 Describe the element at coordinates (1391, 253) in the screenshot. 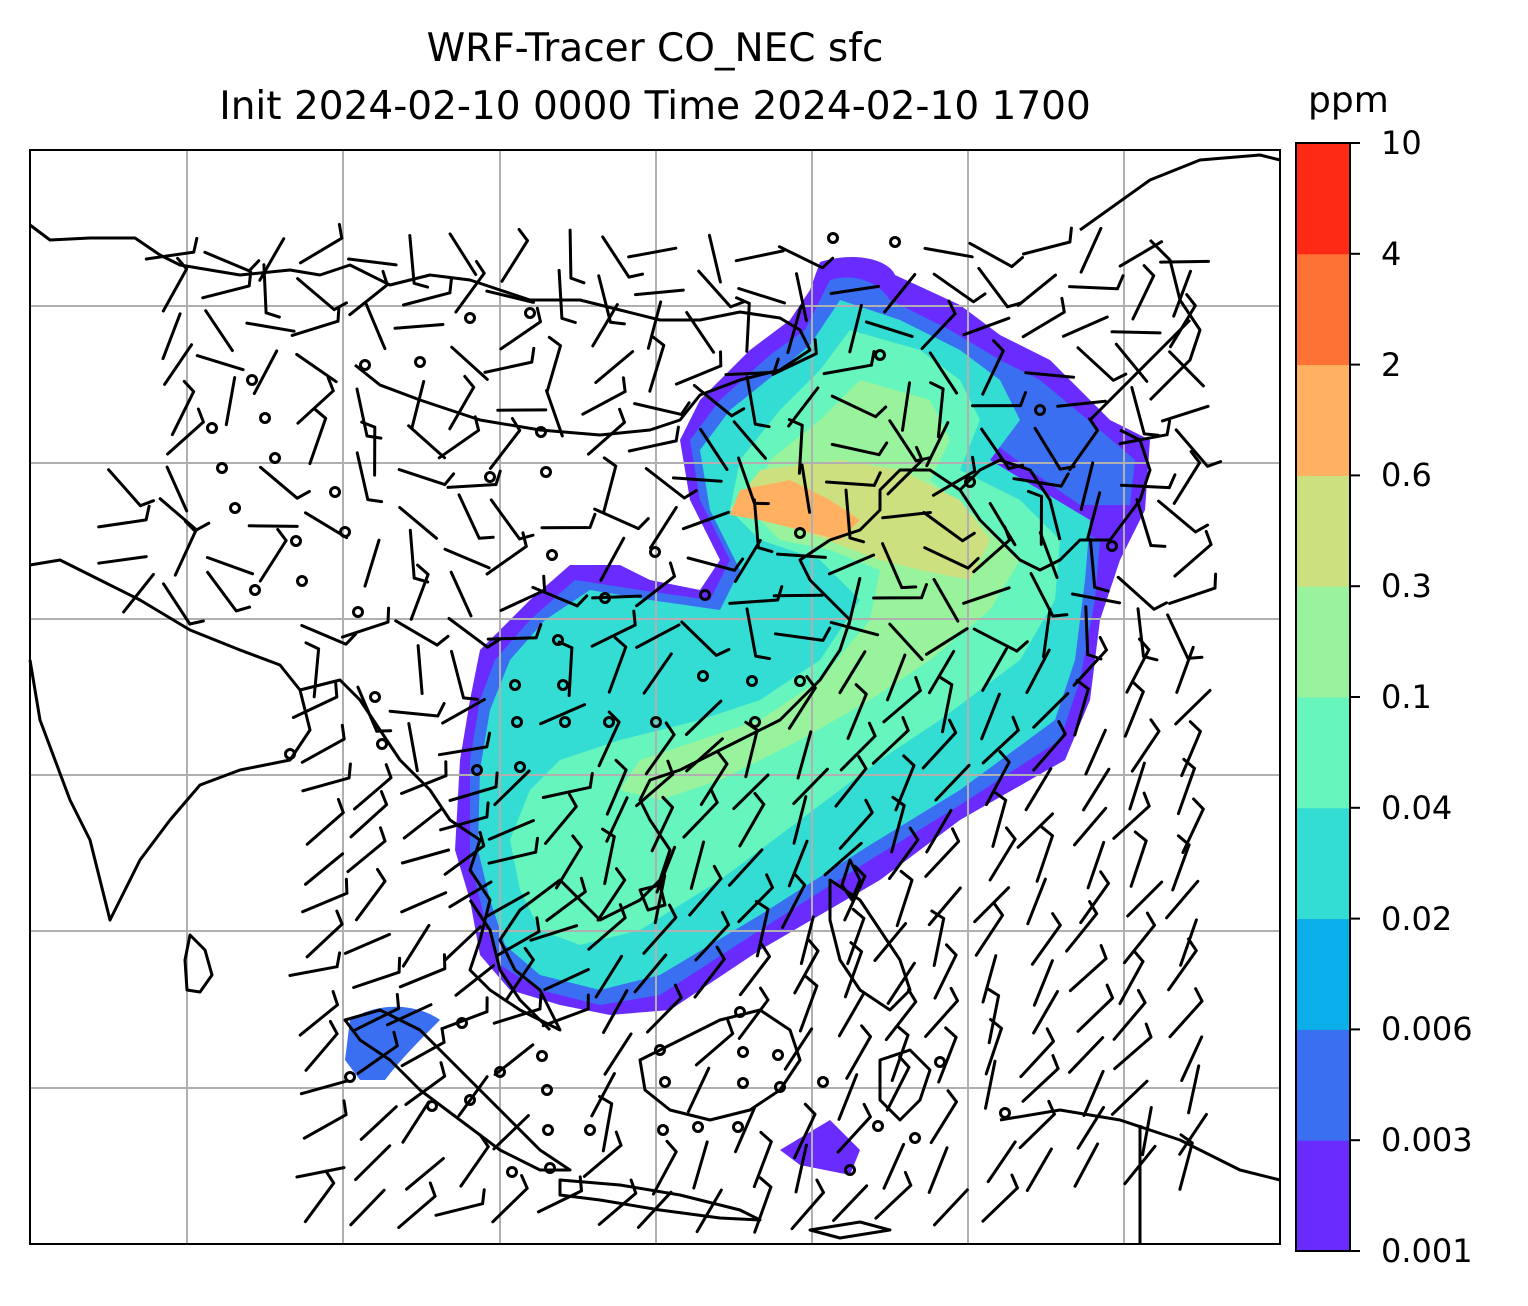

I see `colorbar-tick-label: 4` at that location.